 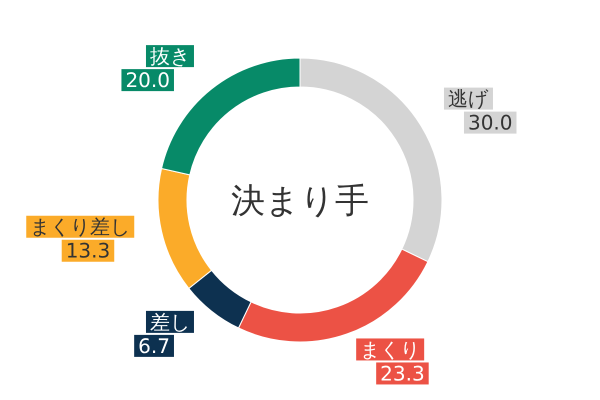 I want to click on slice-label: まくり, so click(x=390, y=349).